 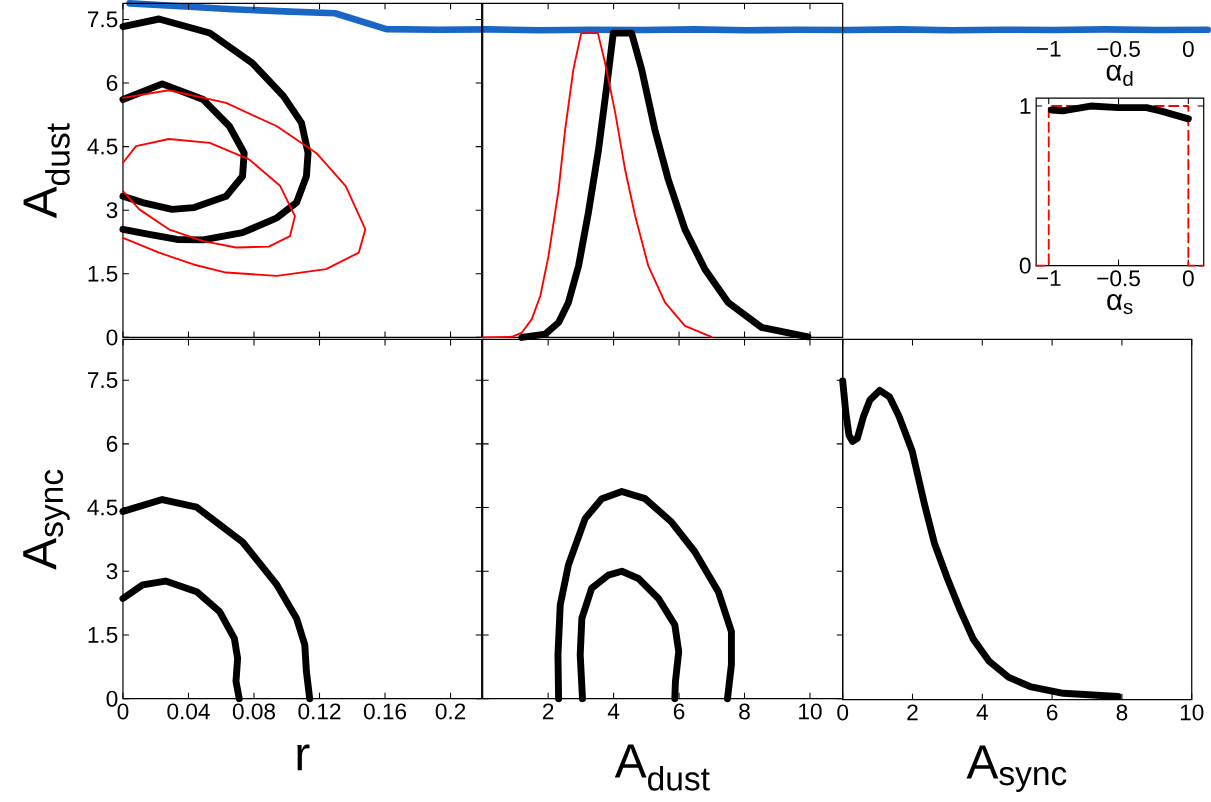 What do you see at coordinates (1118, 278) in the screenshot?
I see `x-tick-label: −0.5` at bounding box center [1118, 278].